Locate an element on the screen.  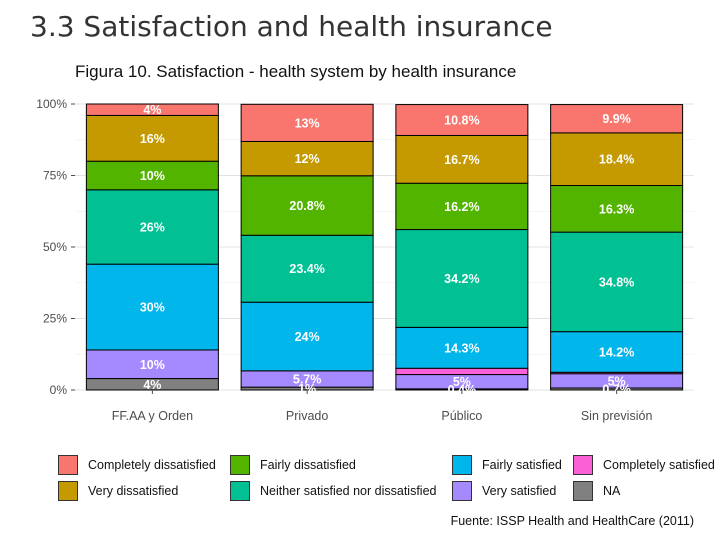
y-tick-layer: 0% 25% 50% 75% 100% is located at coordinates (55, 247).